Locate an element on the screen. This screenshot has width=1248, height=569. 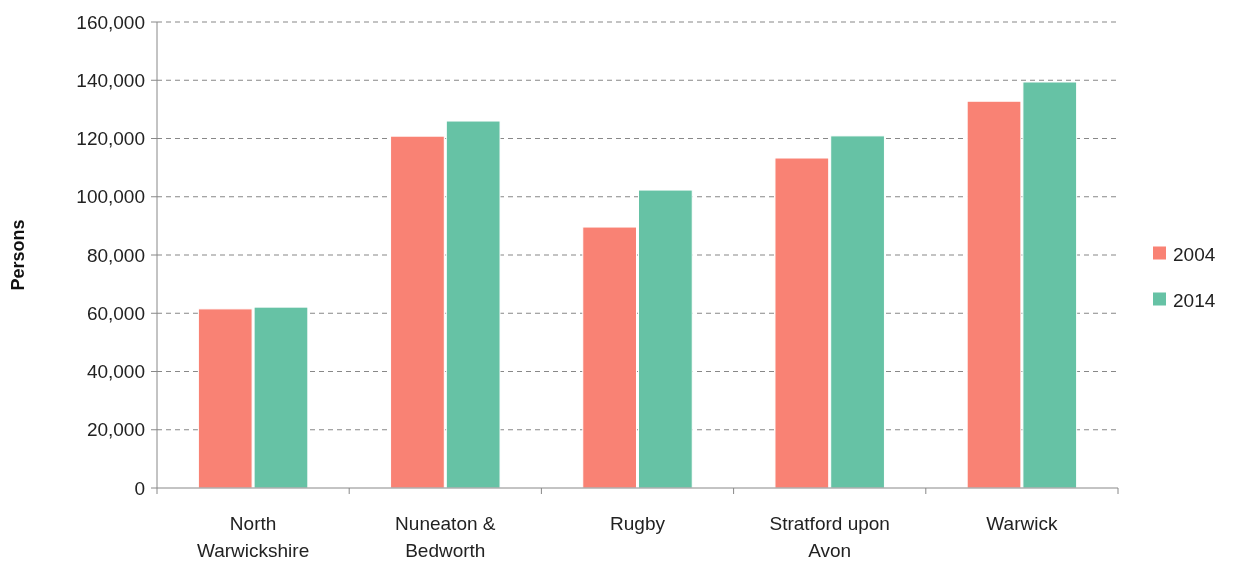
x-tick-label: Stratford upon Avon is located at coordinates (829, 537).